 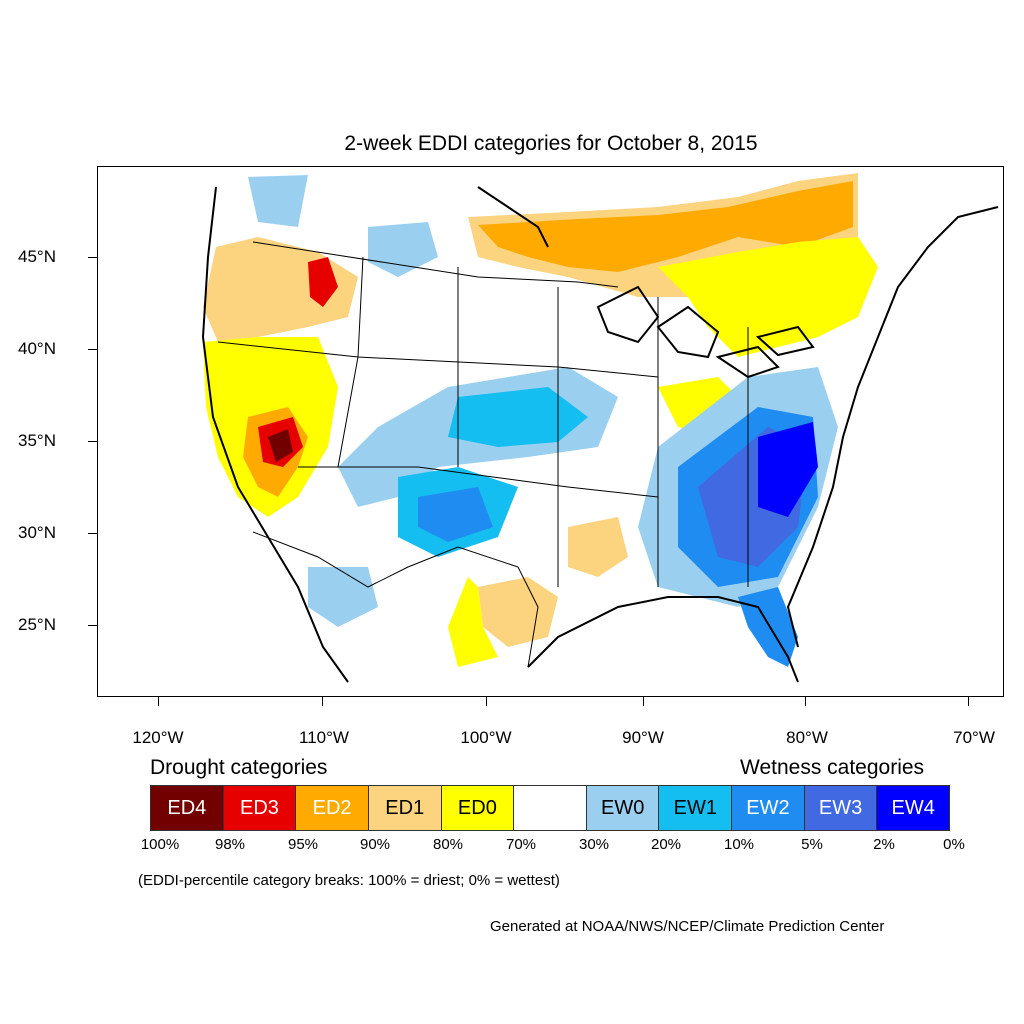 What do you see at coordinates (623, 808) in the screenshot?
I see `legend-cell-ew0: EW0` at bounding box center [623, 808].